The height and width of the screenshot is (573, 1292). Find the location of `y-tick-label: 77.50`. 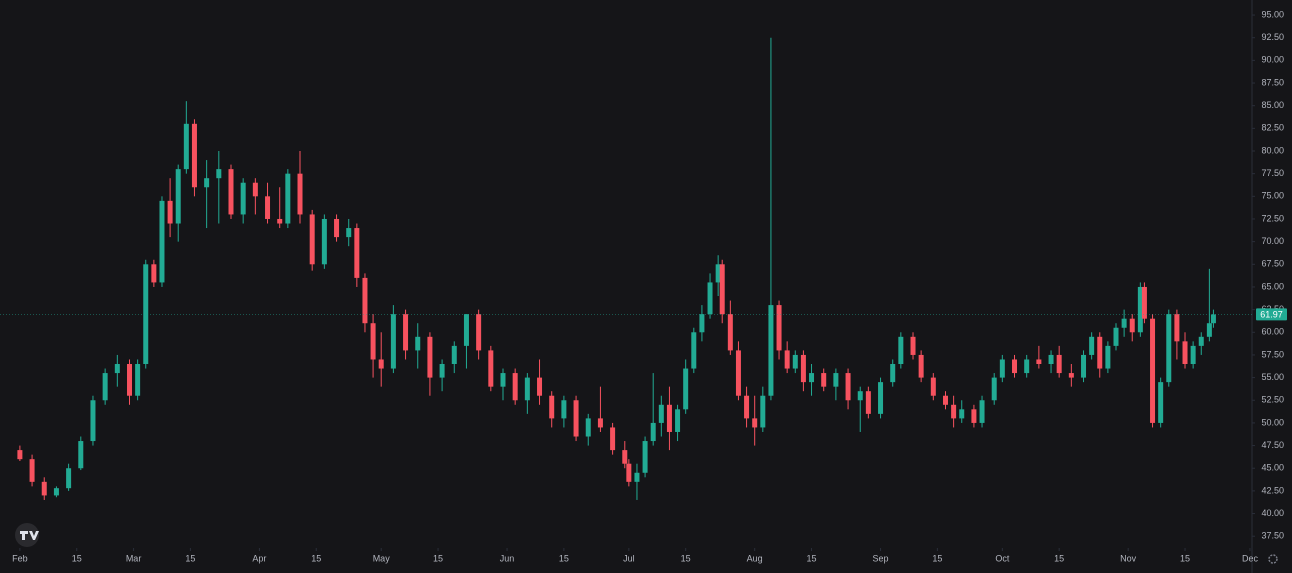

y-tick-label: 77.50 is located at coordinates (1272, 173).